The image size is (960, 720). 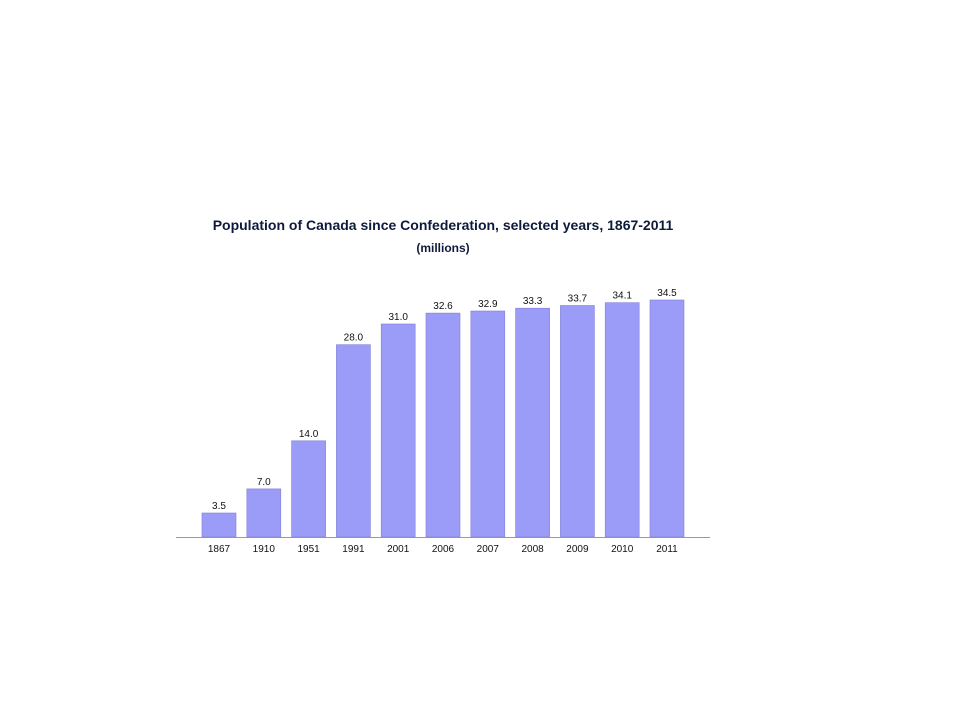 What do you see at coordinates (443, 248) in the screenshot?
I see `chart-subtitle: (millions)` at bounding box center [443, 248].